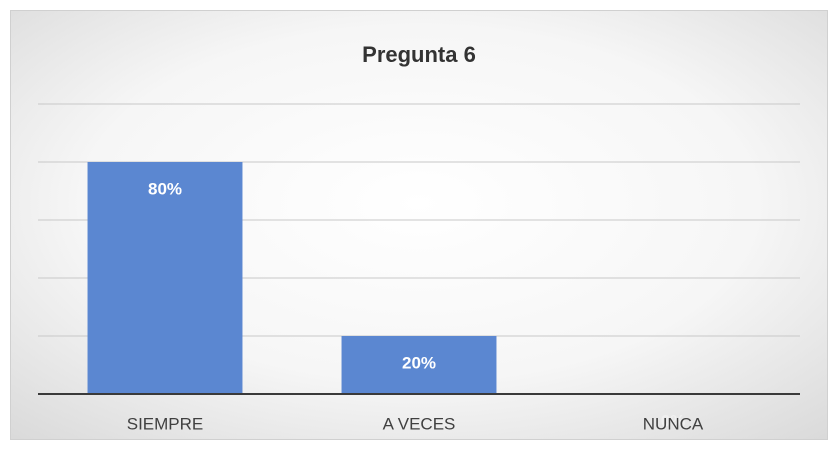 The height and width of the screenshot is (455, 838). What do you see at coordinates (165, 188) in the screenshot?
I see `data-label: 80%` at bounding box center [165, 188].